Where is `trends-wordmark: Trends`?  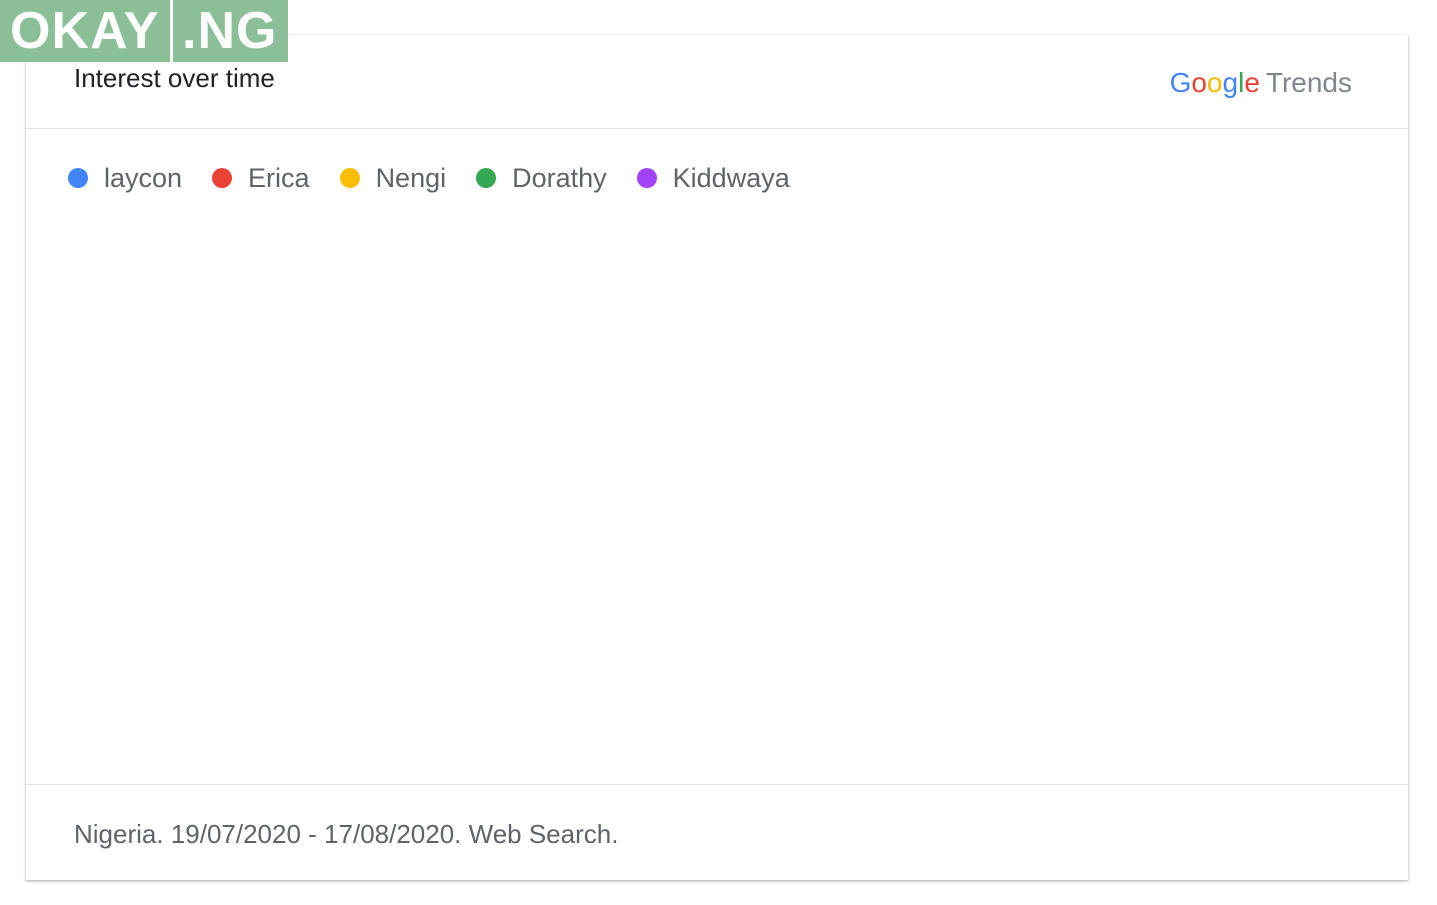
trends-wordmark: Trends is located at coordinates (1308, 82).